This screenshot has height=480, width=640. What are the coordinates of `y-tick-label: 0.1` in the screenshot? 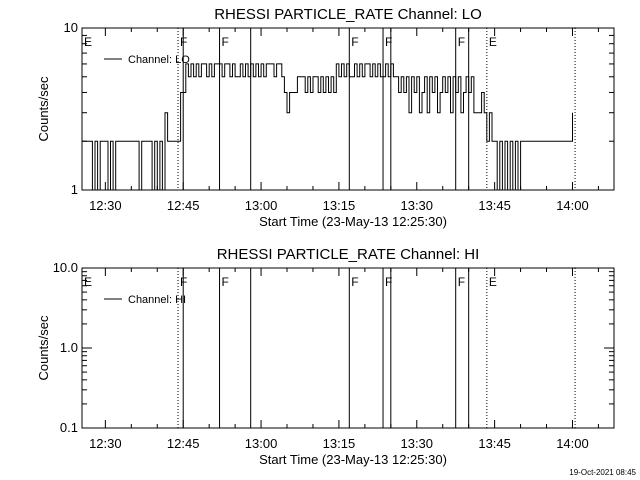 It's located at (69, 427).